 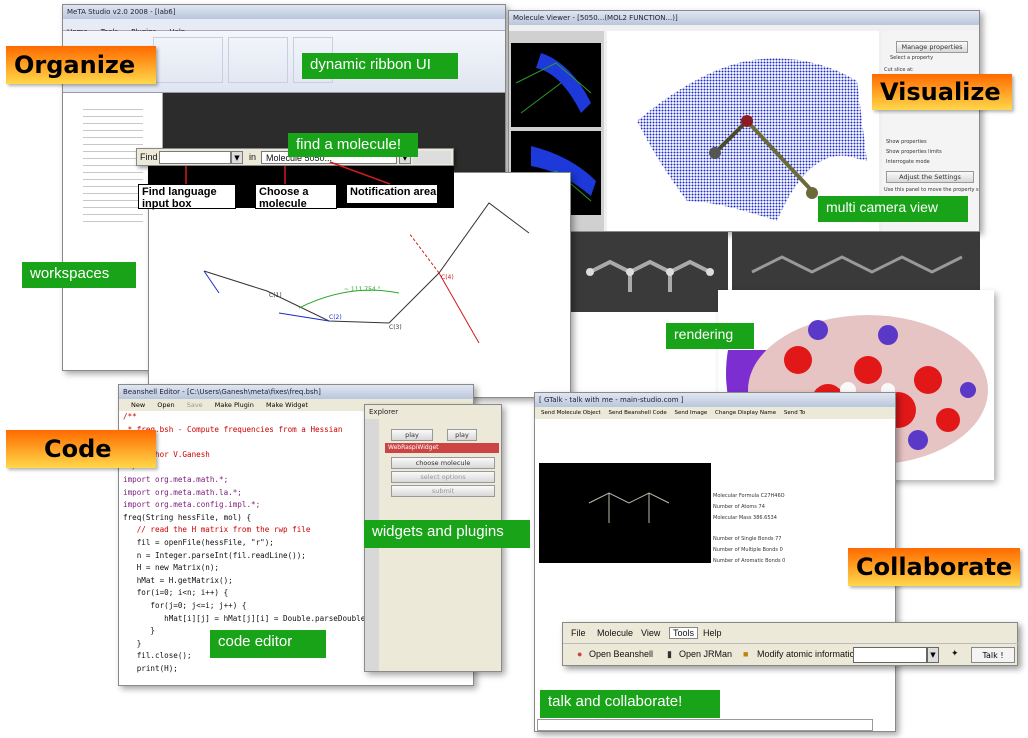 I want to click on code-line: for(i=0; i<n; i++) {, so click(x=176, y=593).